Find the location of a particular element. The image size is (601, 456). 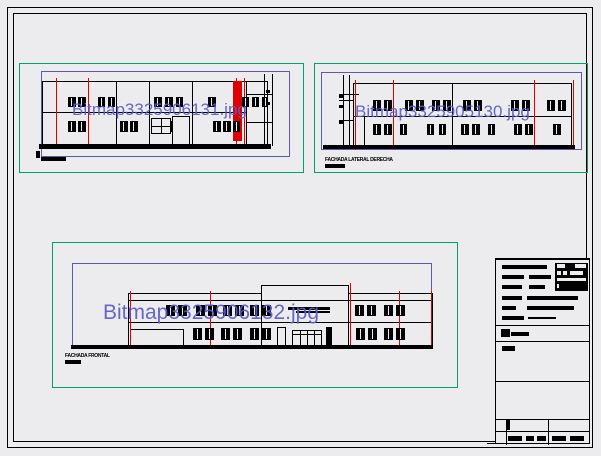

frame-left-side-elevation is located at coordinates (165, 114).